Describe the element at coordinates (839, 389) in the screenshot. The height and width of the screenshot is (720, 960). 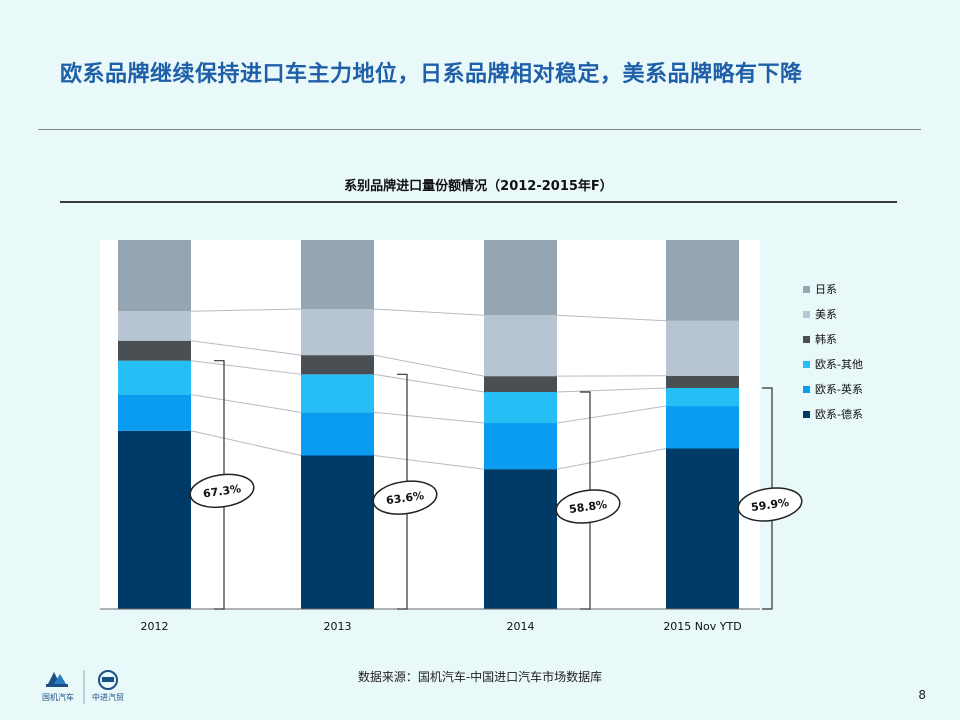
I see `legend-label: 欧系-英系` at that location.